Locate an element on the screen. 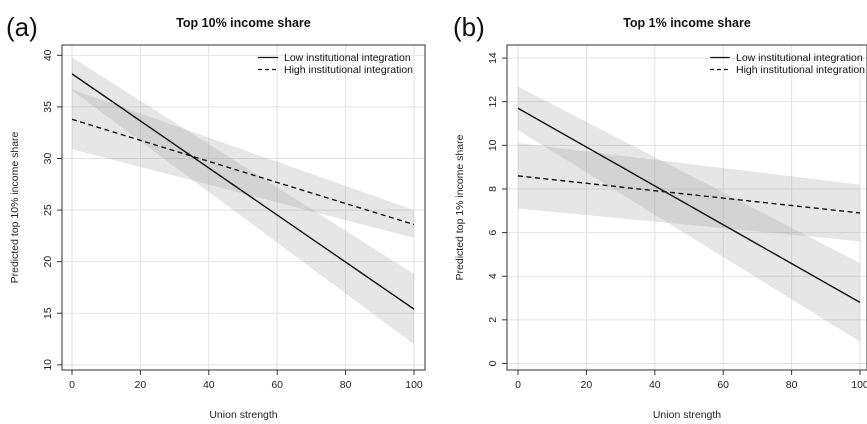  y-tick-label: 12 is located at coordinates (493, 102).